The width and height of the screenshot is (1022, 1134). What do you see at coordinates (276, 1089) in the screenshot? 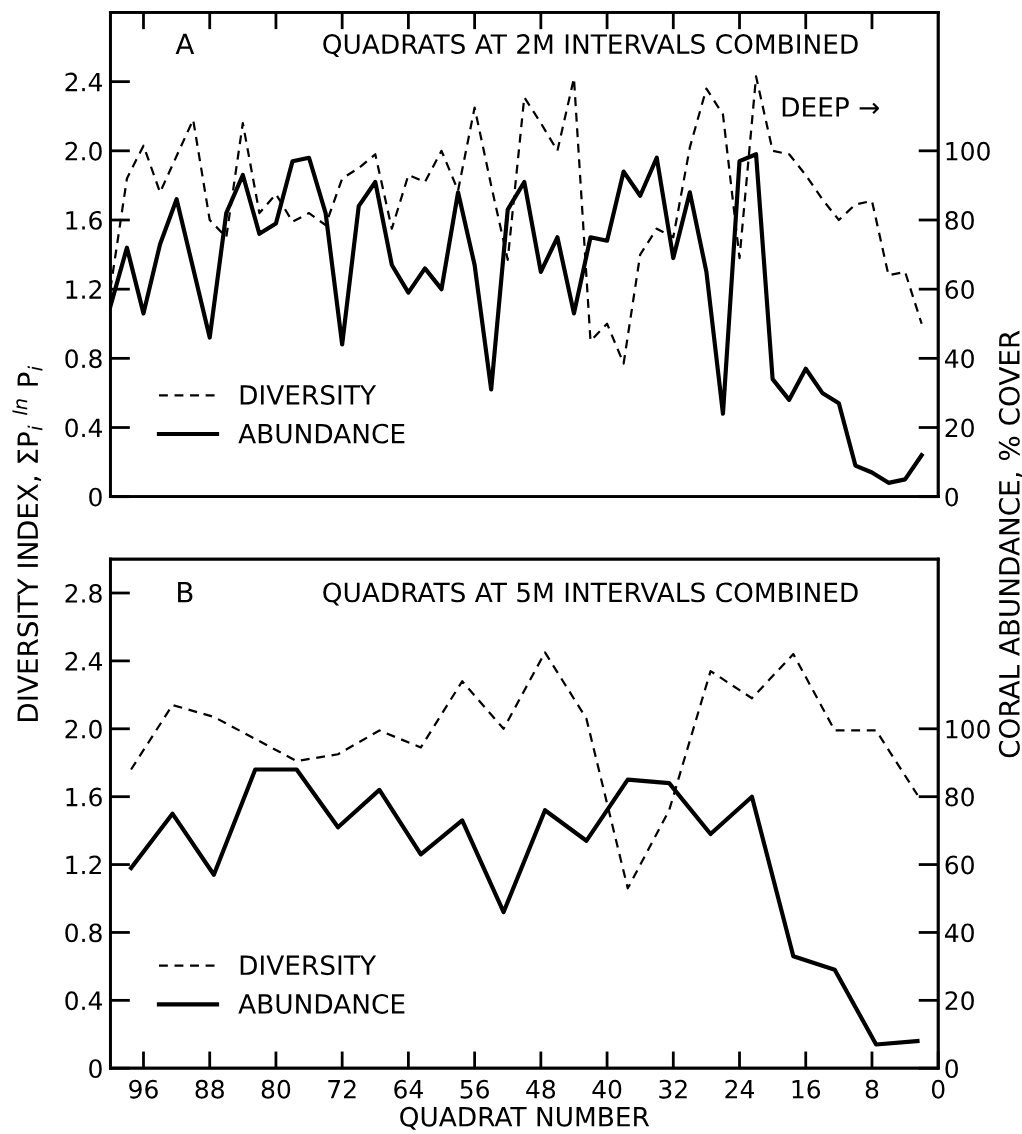
I see `x-tick-label: 80` at bounding box center [276, 1089].